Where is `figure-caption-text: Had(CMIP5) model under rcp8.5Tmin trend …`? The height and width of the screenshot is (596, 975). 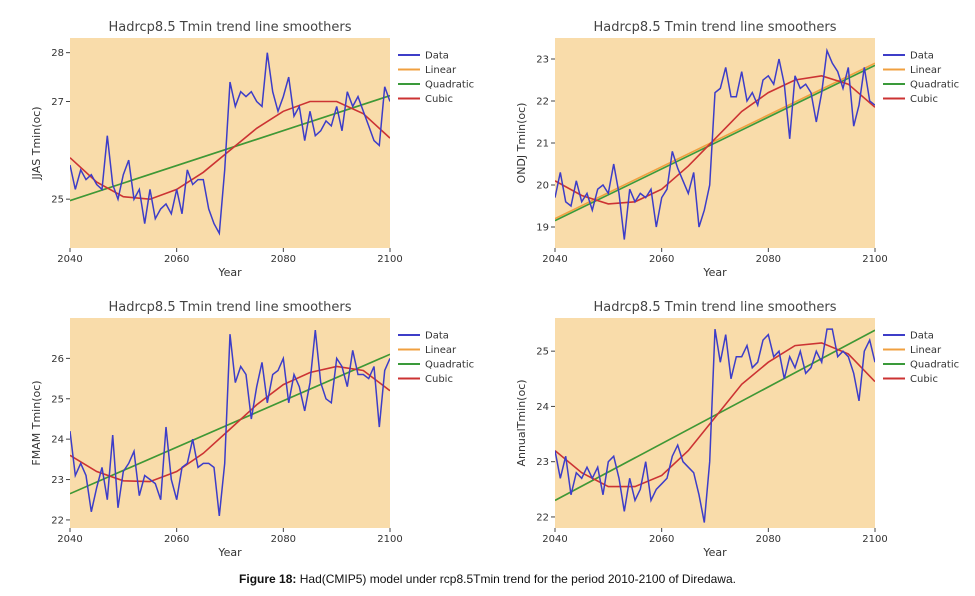
figure-caption-text: Had(CMIP5) model under rcp8.5Tmin trend … is located at coordinates (517, 579).